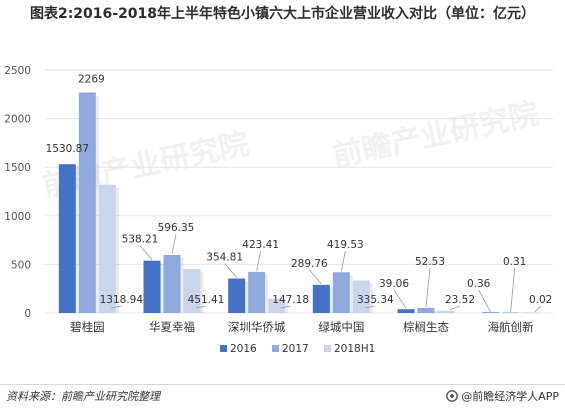 The width and height of the screenshot is (565, 415). I want to click on data-label: 354.81, so click(224, 258).